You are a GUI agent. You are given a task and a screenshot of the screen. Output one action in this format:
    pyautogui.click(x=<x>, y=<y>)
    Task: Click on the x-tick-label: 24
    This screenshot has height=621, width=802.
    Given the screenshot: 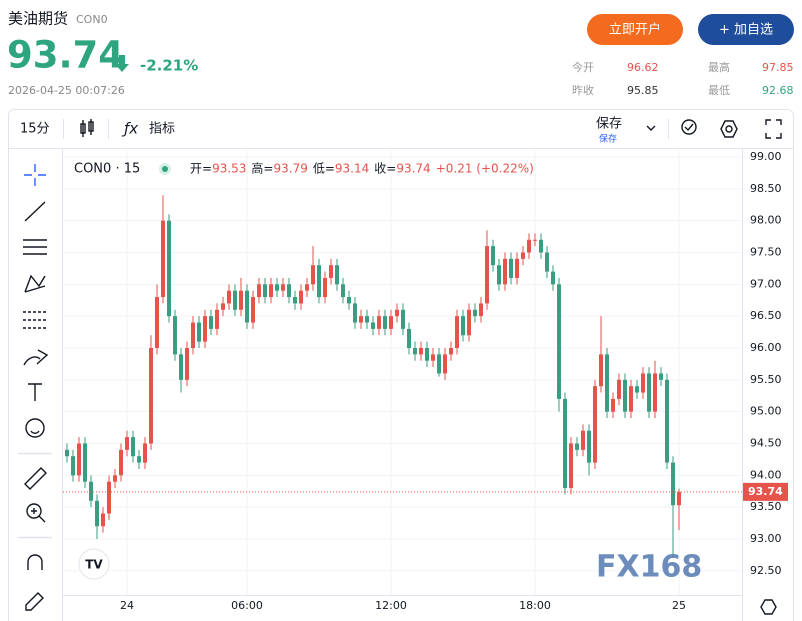 What is the action you would take?
    pyautogui.click(x=127, y=605)
    